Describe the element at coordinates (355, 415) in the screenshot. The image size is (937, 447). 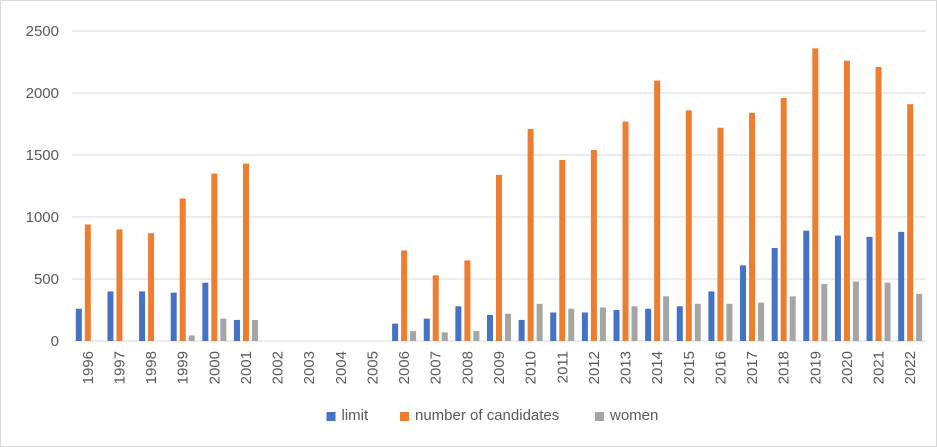
I see `legend-label: limit` at that location.